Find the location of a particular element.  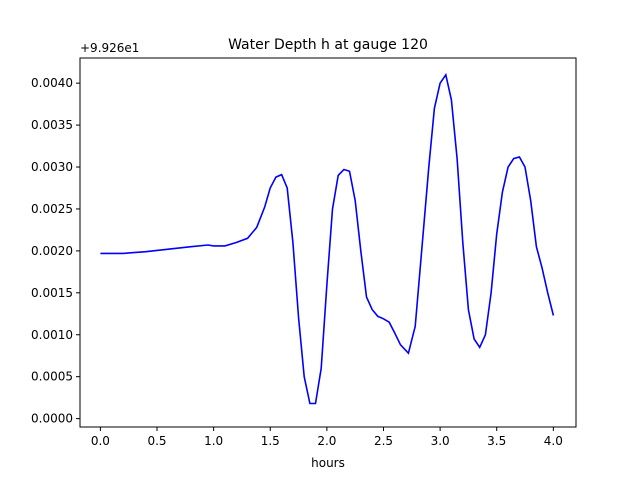

chart-title: Water Depth h at gauge 120 is located at coordinates (328, 45).